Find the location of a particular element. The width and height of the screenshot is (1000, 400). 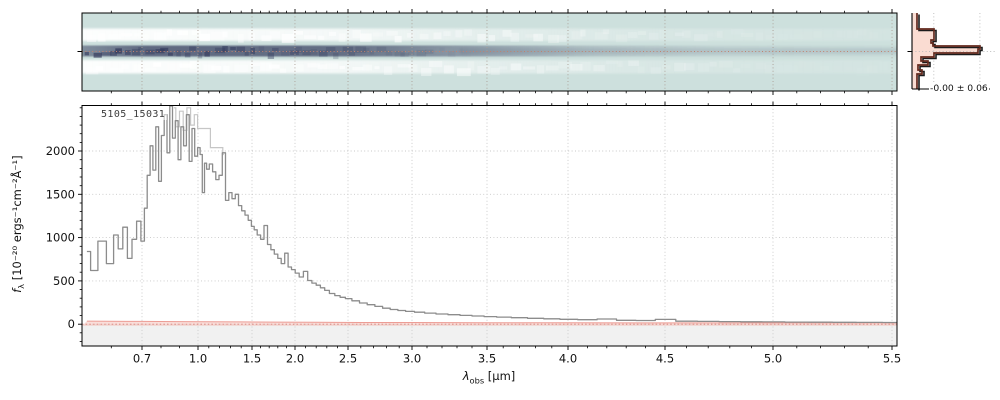

y-axis-label: fλ [10⁻²⁰ ergs⁻¹cm⁻²Å⁻¹] is located at coordinates (18, 224).